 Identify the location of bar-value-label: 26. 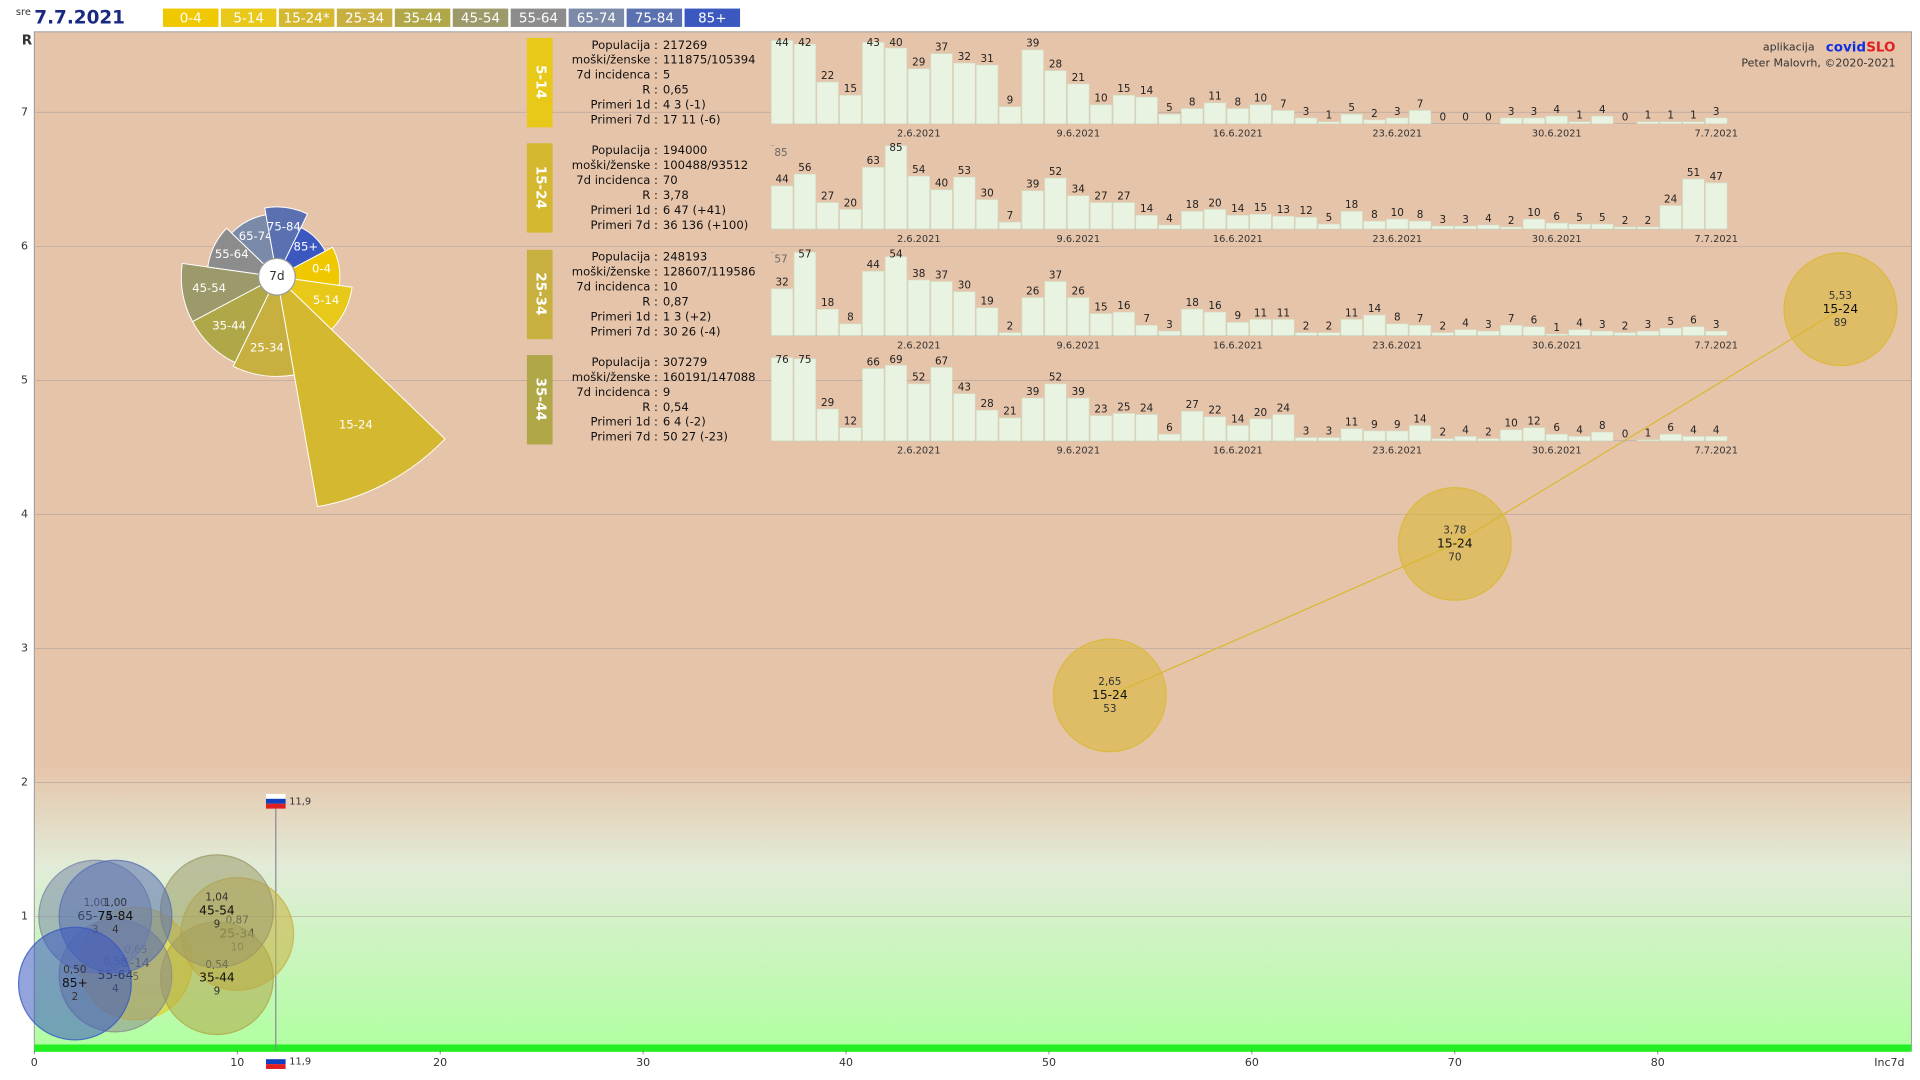
(1078, 291).